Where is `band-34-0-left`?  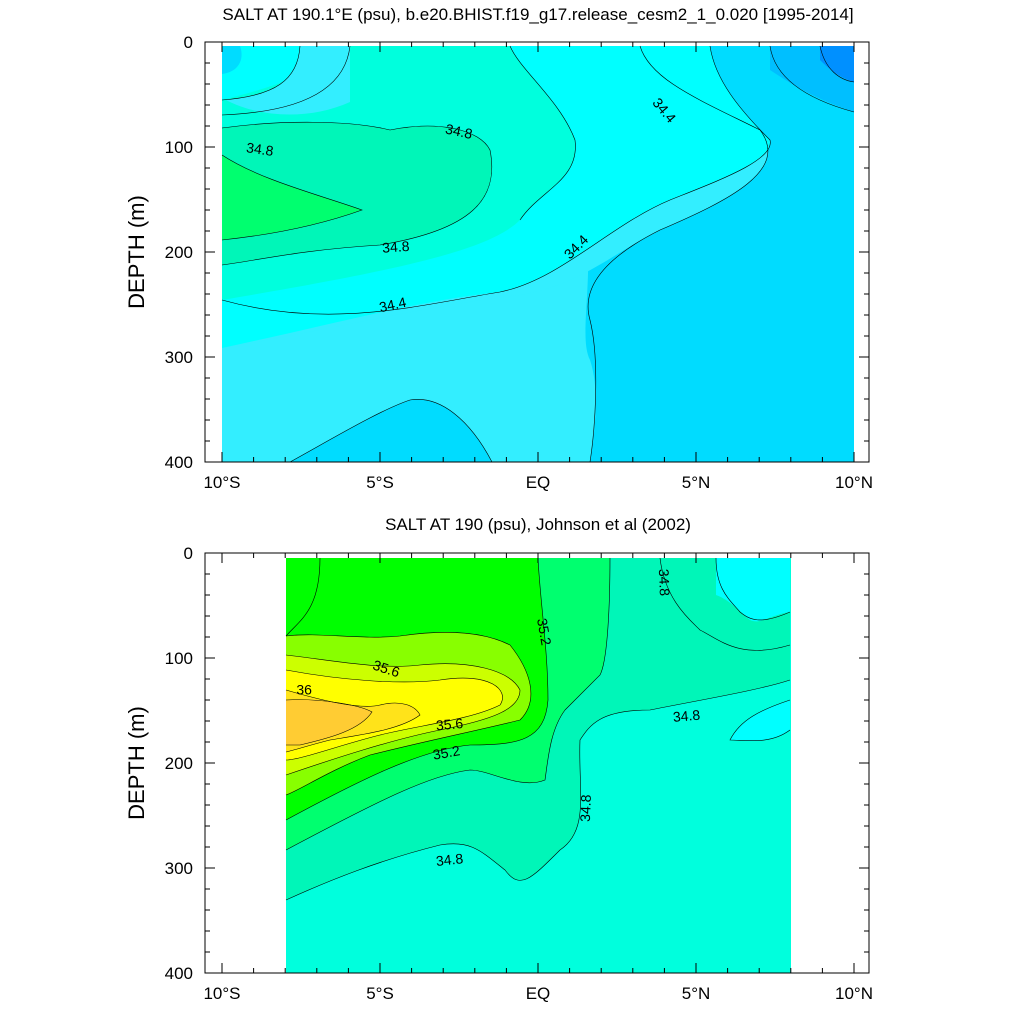 band-34-0-left is located at coordinates (232, 60).